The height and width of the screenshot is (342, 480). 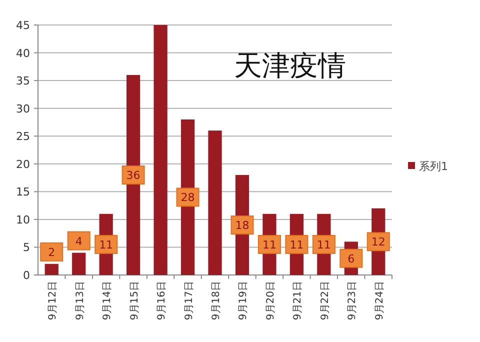 What do you see at coordinates (189, 300) in the screenshot?
I see `x-tick-label: 9月17日` at bounding box center [189, 300].